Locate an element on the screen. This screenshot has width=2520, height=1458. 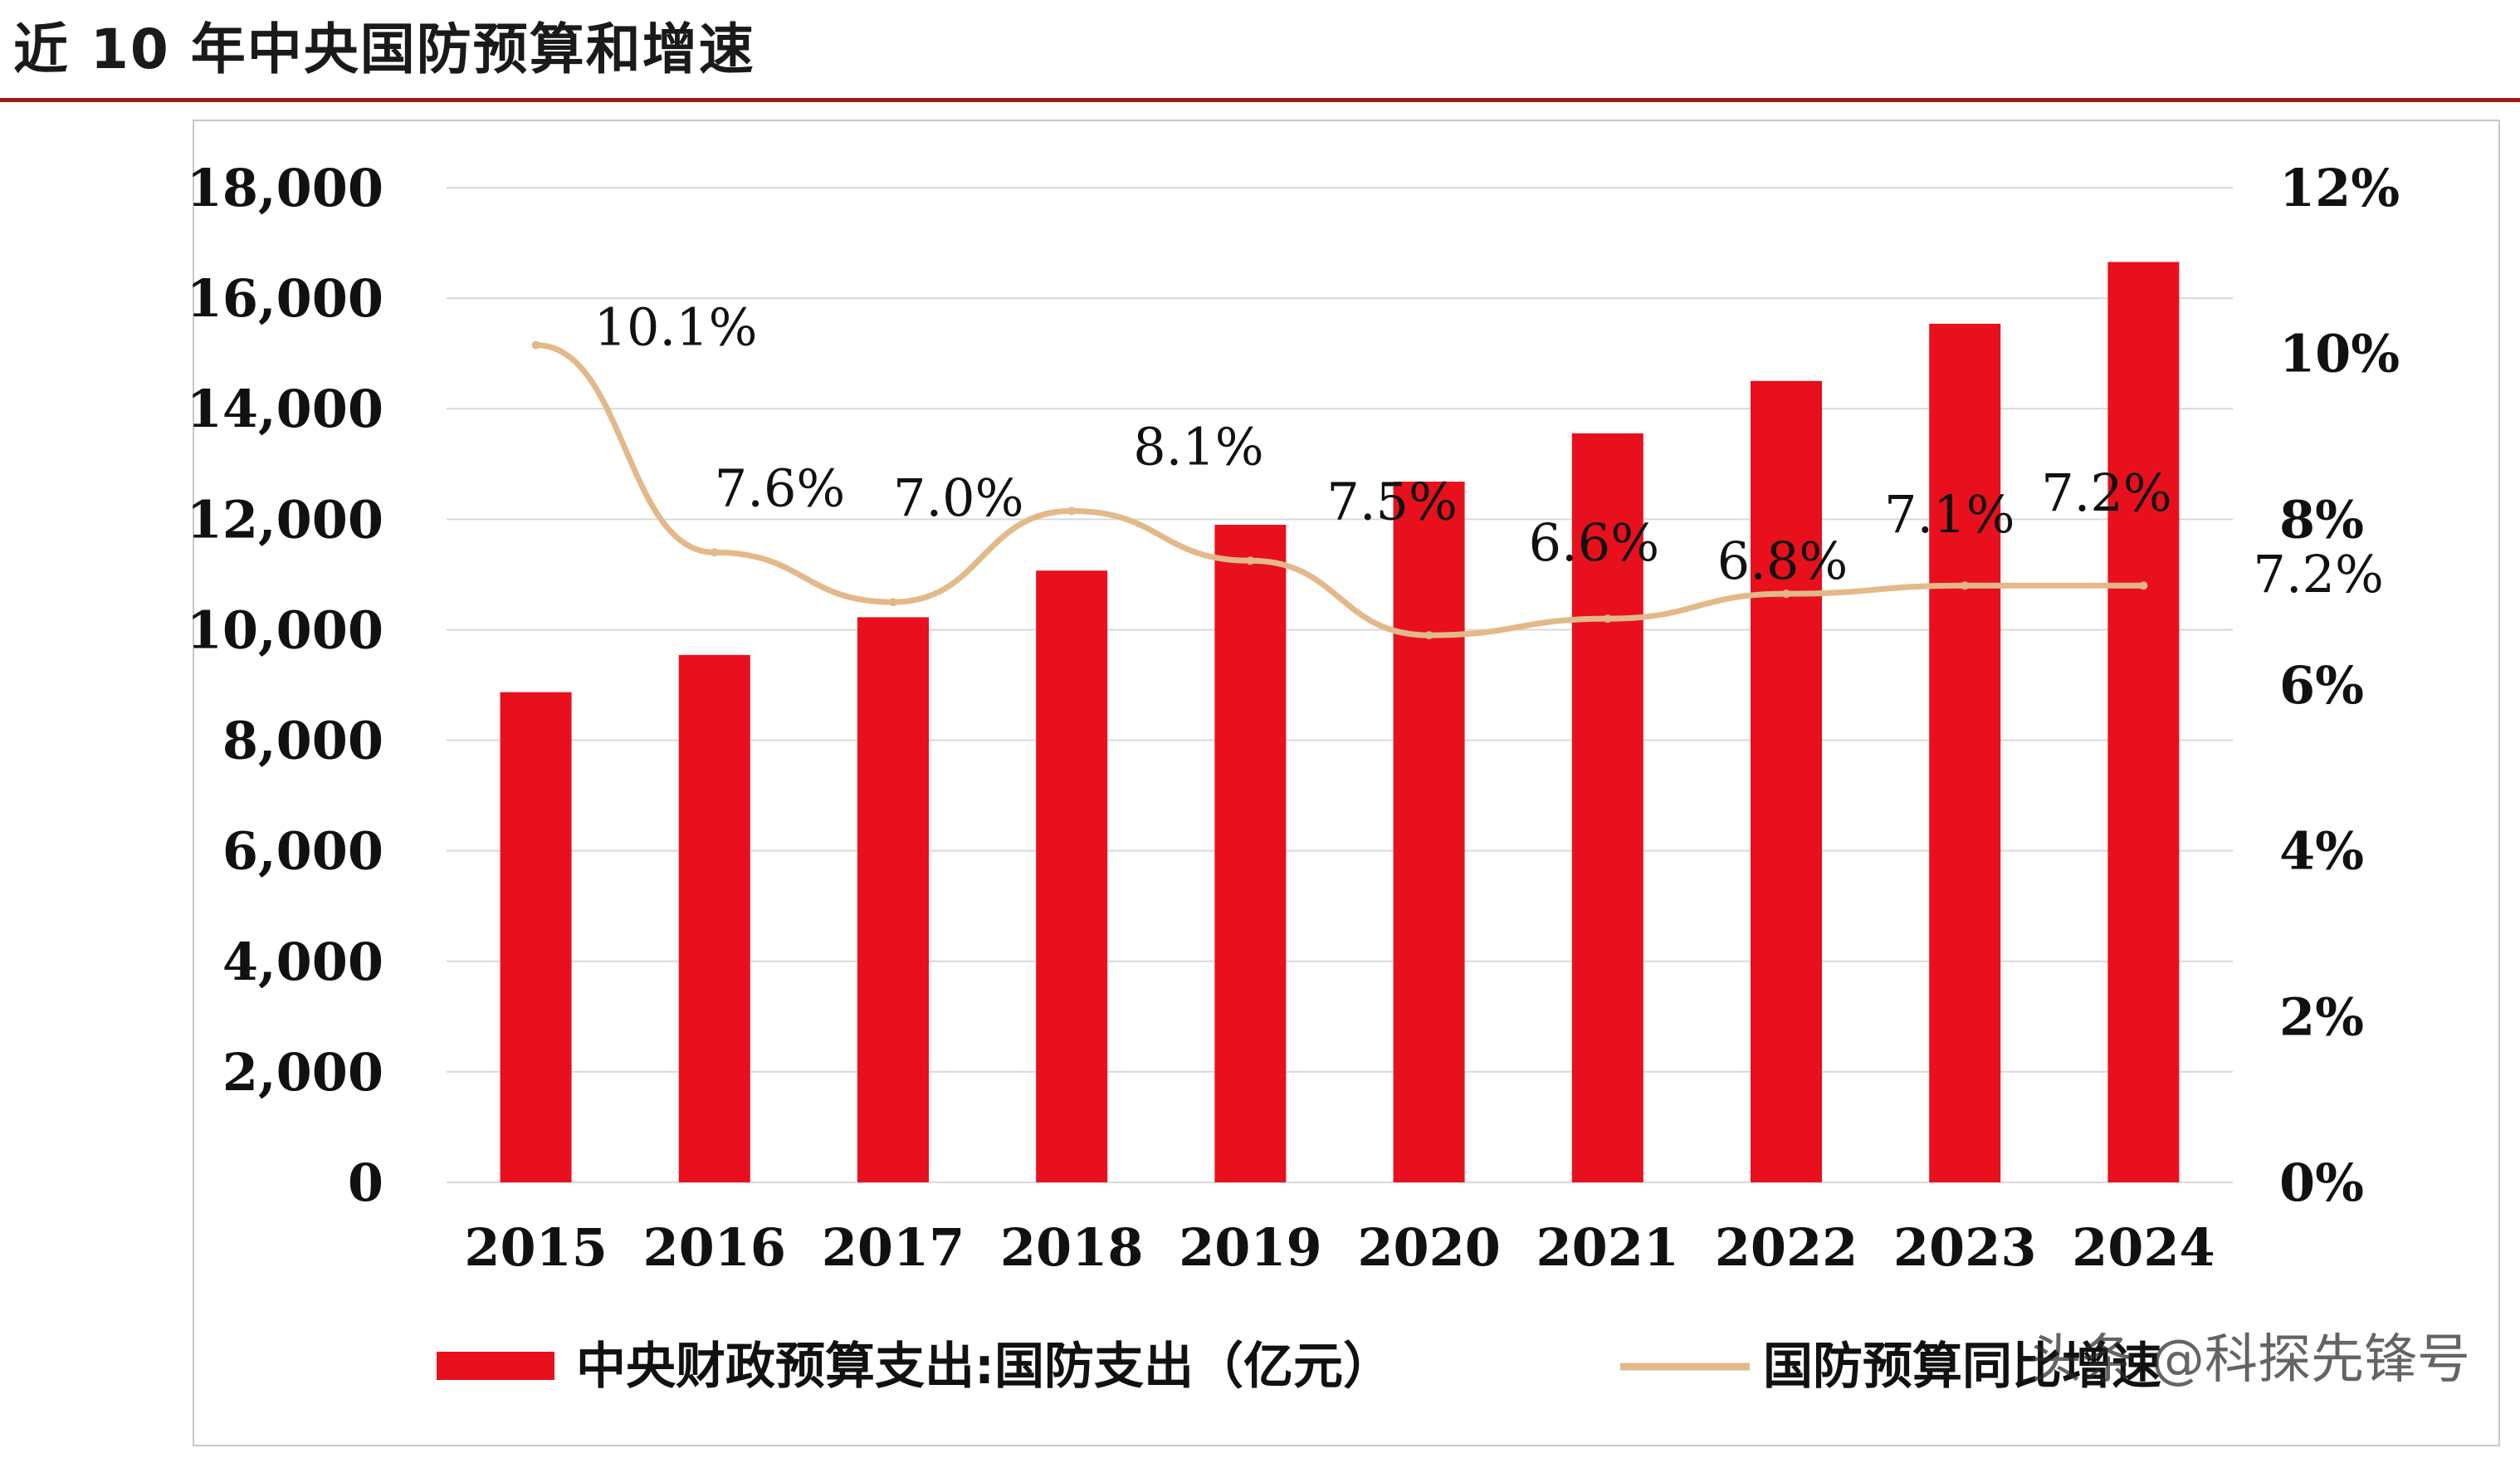
left-axis-tick: 8,000 is located at coordinates (302, 741).